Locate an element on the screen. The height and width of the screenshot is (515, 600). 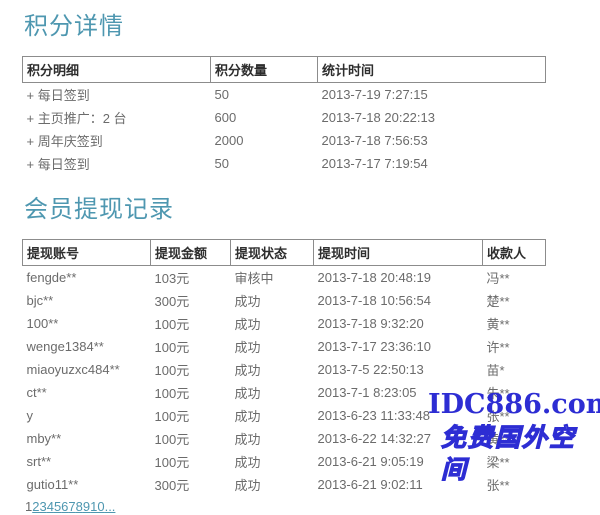
table-cell: + 主页推广：2 台 is located at coordinates (76, 118).